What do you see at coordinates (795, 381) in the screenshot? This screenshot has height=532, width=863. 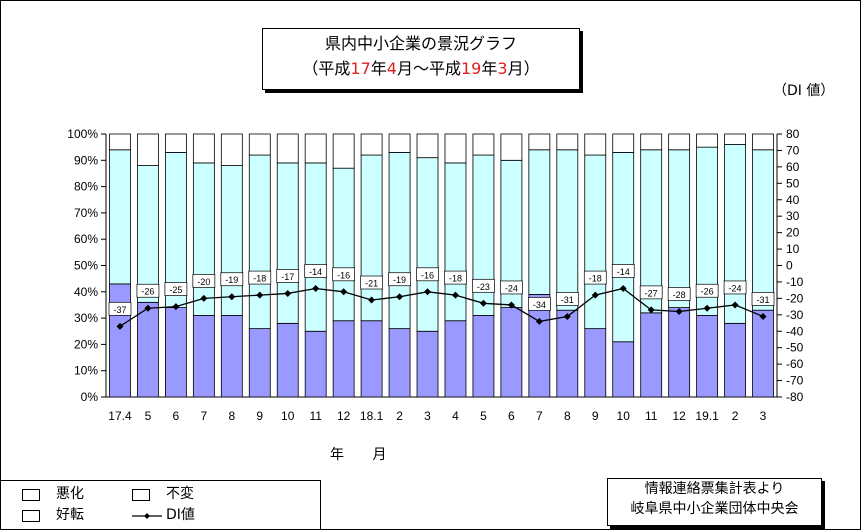 I see `right-tick-label: -70` at bounding box center [795, 381].